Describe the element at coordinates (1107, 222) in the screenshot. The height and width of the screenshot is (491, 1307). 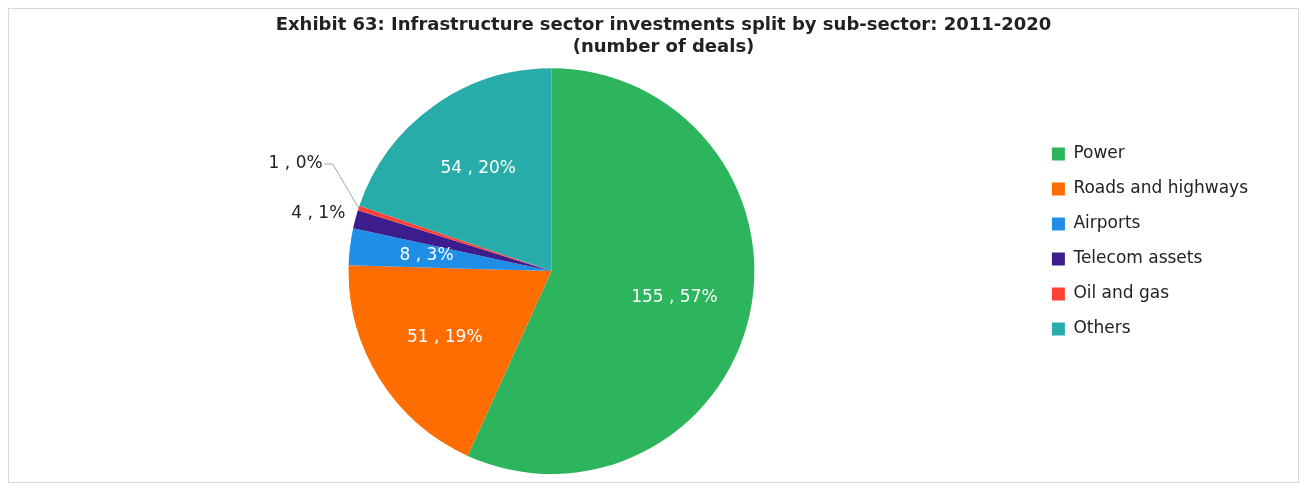
I see `legend-label: Airports` at that location.